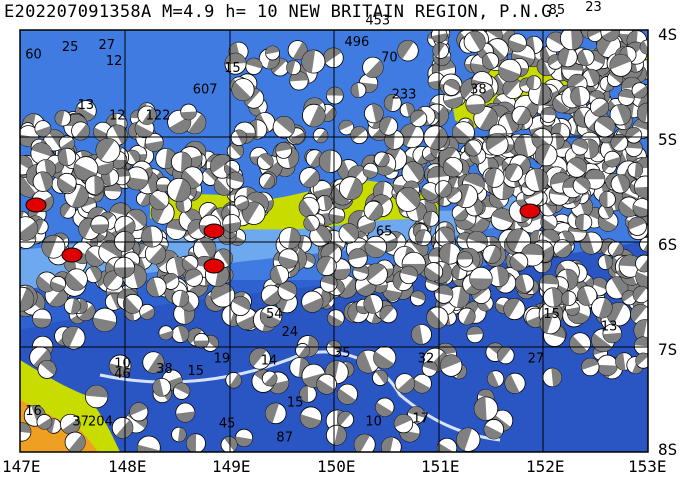 This screenshot has height=483, width=687. What do you see at coordinates (668, 34) in the screenshot?
I see `lat-tick-4s: 4S` at bounding box center [668, 34].